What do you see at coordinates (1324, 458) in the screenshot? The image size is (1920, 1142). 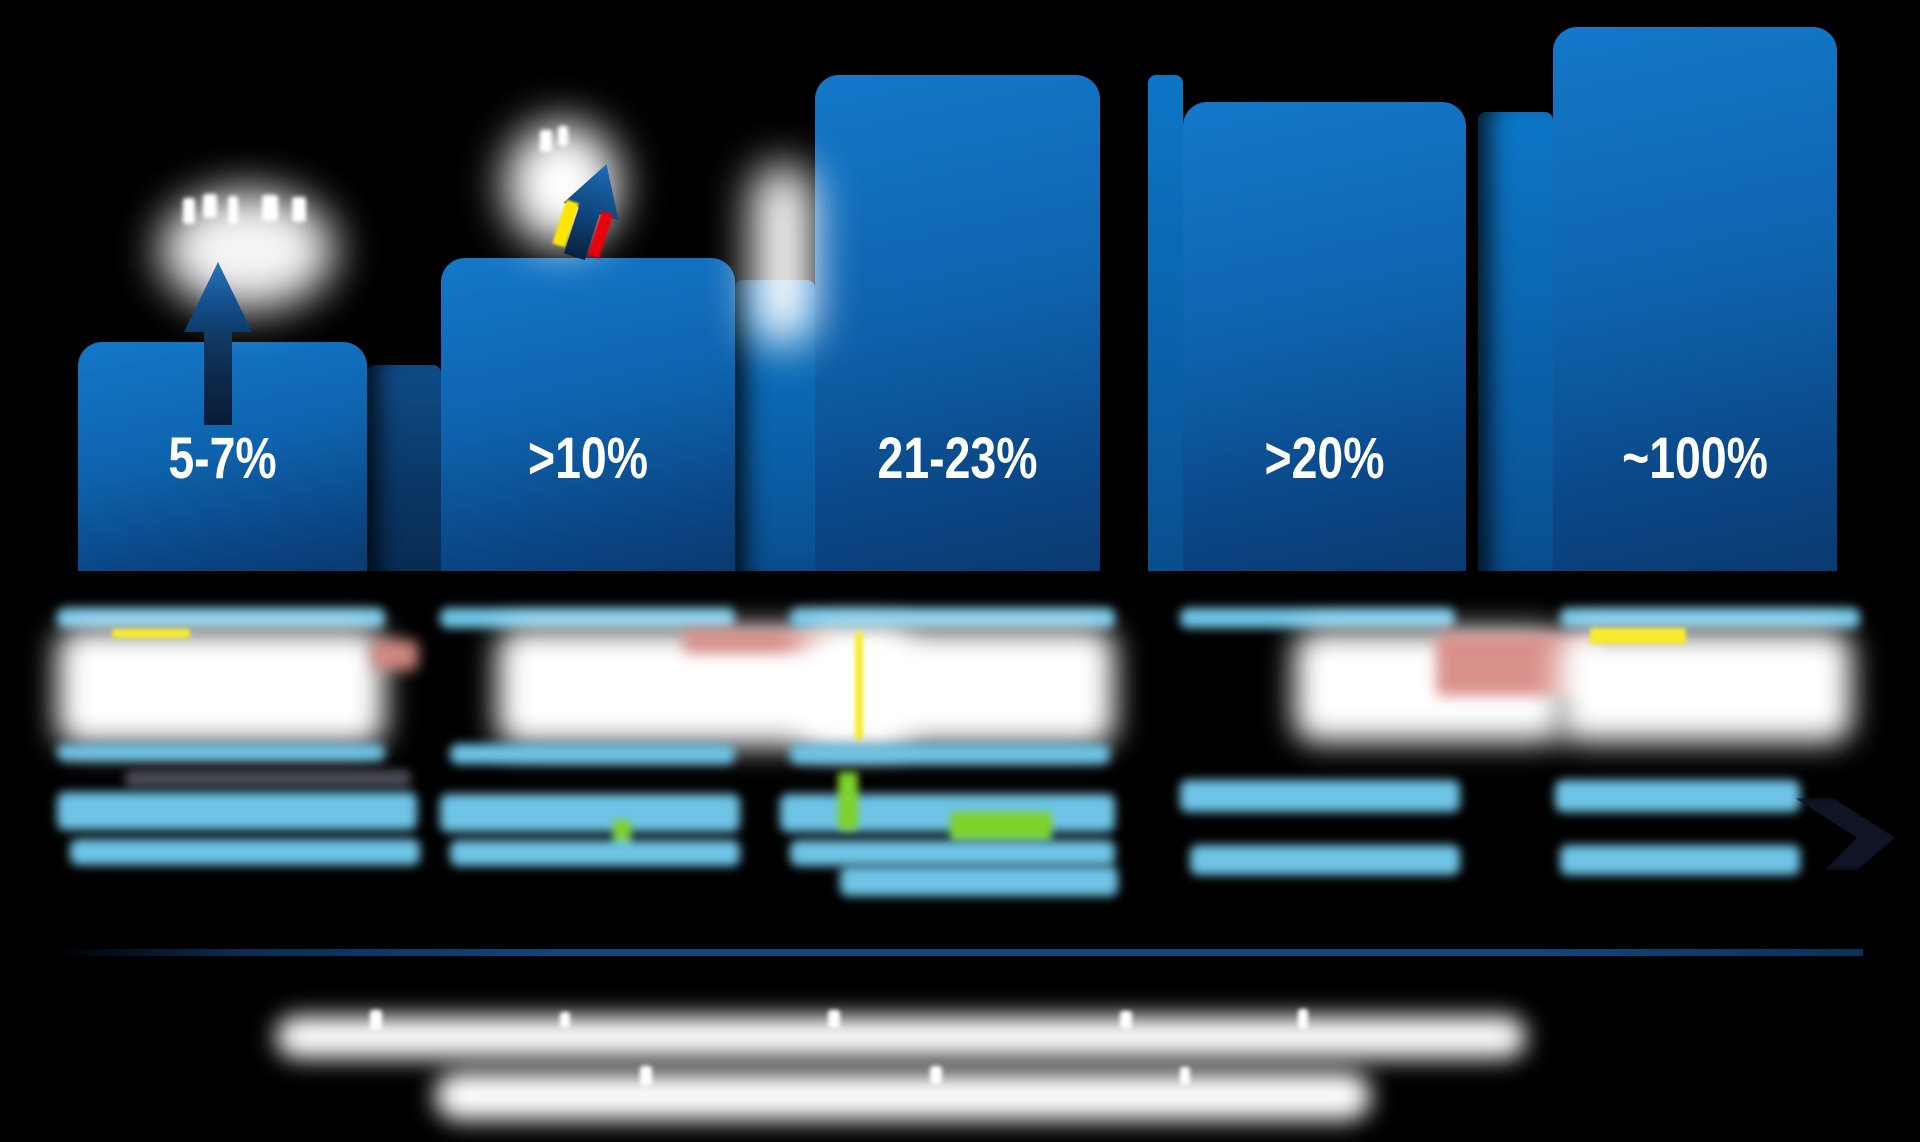 I see `bar-4-value-label: >20%` at bounding box center [1324, 458].